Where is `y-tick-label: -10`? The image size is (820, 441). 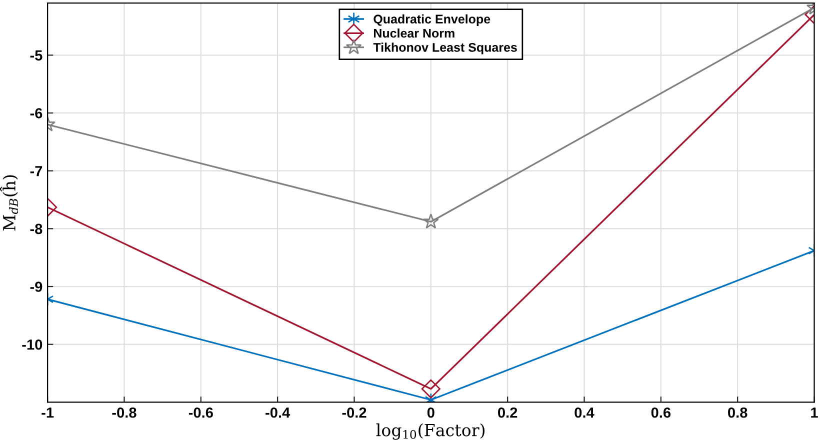
y-tick-label: -10 is located at coordinates (32, 344).